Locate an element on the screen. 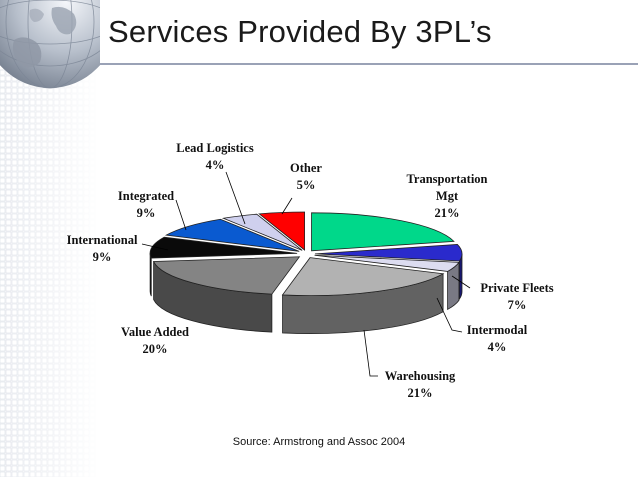  pie-side-international is located at coordinates (150, 275).